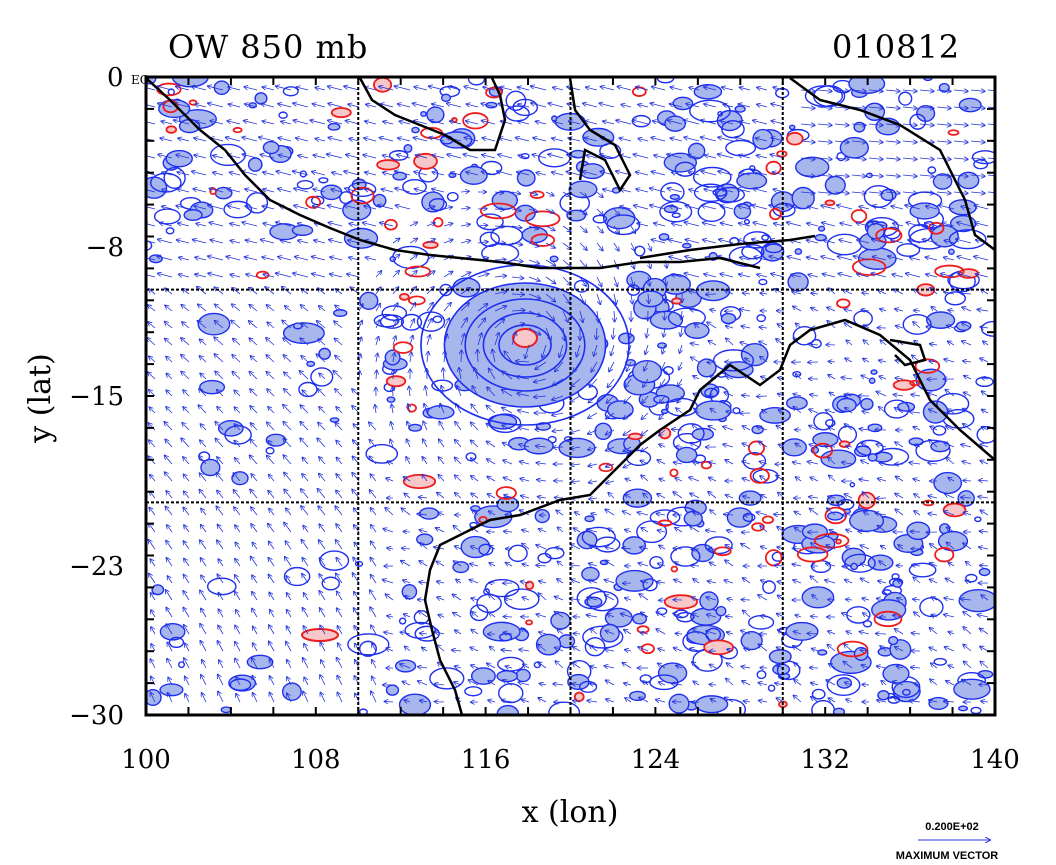 Image resolution: width=1056 pixels, height=865 pixels. Describe the element at coordinates (40, 398) in the screenshot. I see `y-axis-label: y (lat)` at that location.